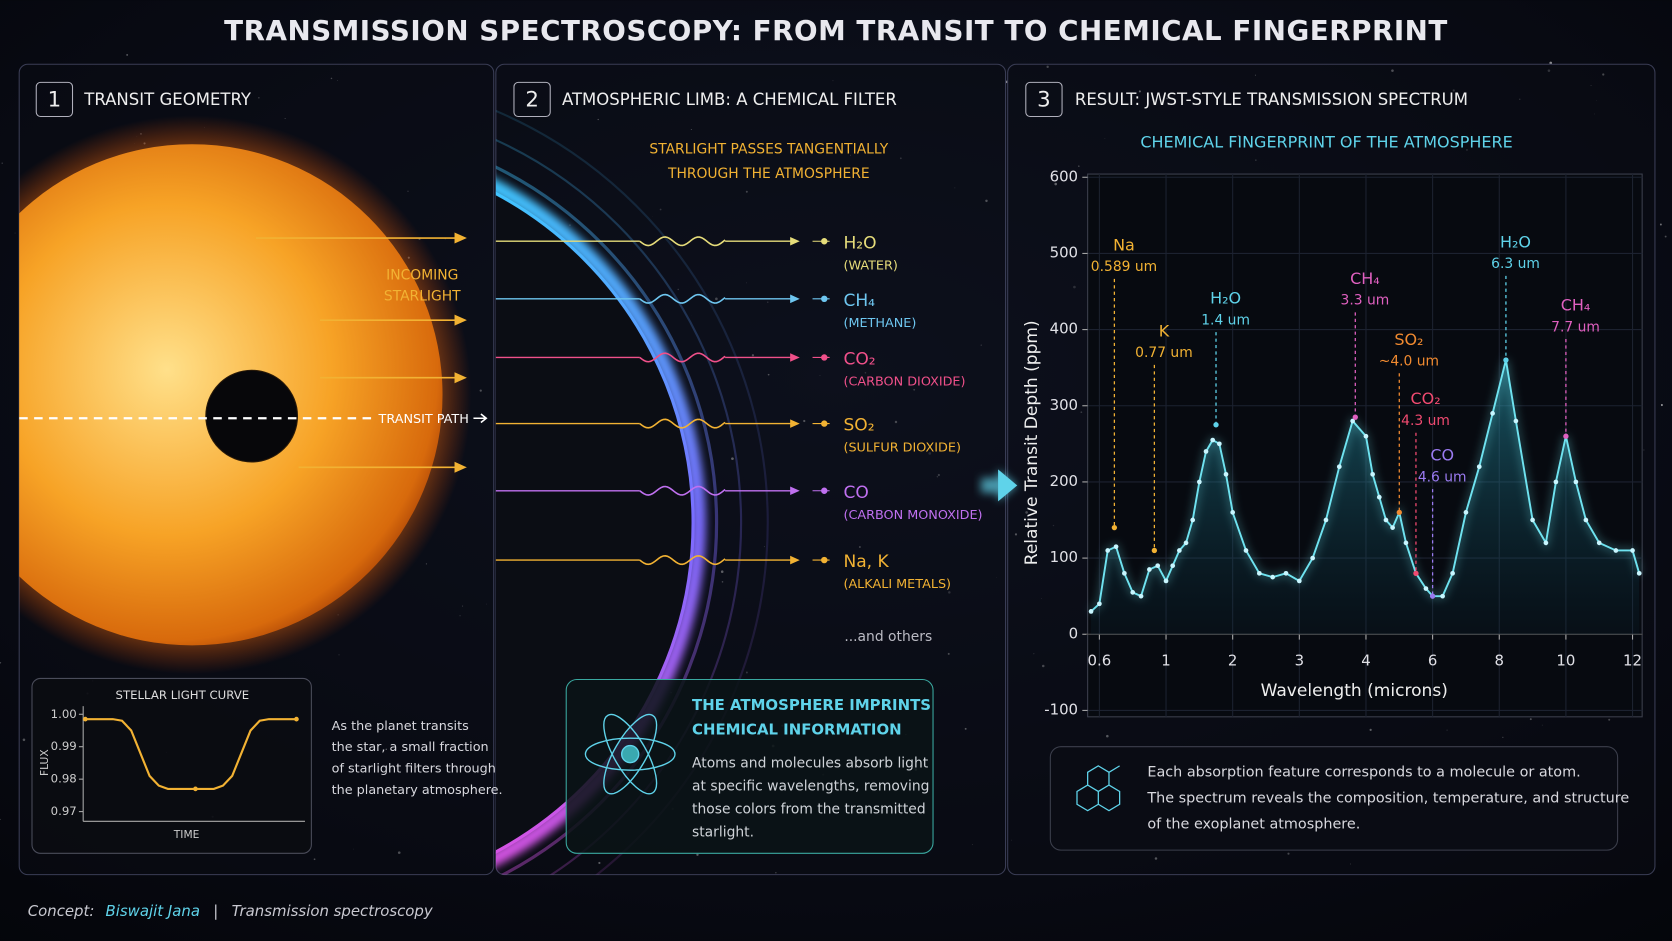 The width and height of the screenshot is (1672, 941). I want to click on annotation-sublabel: ~4.0 um, so click(1409, 362).